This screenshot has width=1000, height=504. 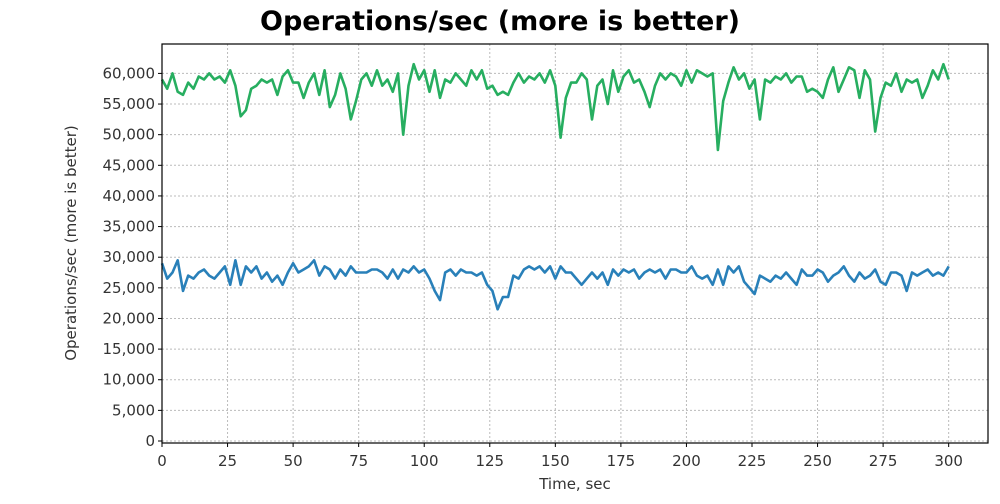 I want to click on x-tick-label: 275, so click(x=883, y=461).